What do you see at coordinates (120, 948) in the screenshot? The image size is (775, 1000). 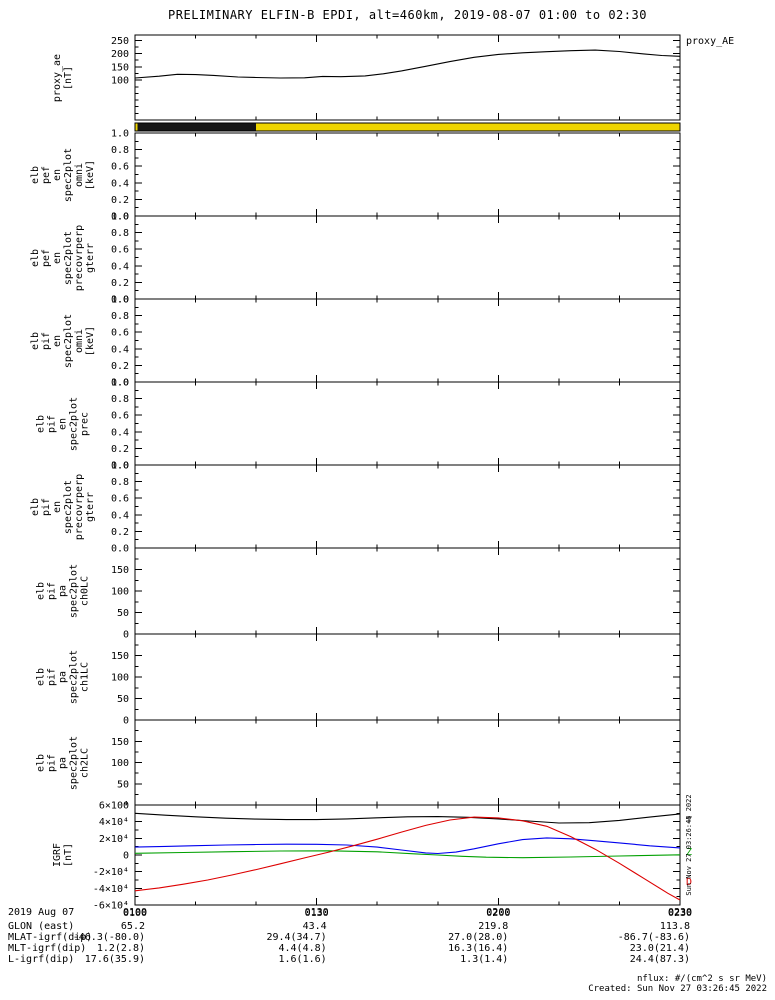 I see `footer-row-value: 1.2(2.8)` at bounding box center [120, 948].